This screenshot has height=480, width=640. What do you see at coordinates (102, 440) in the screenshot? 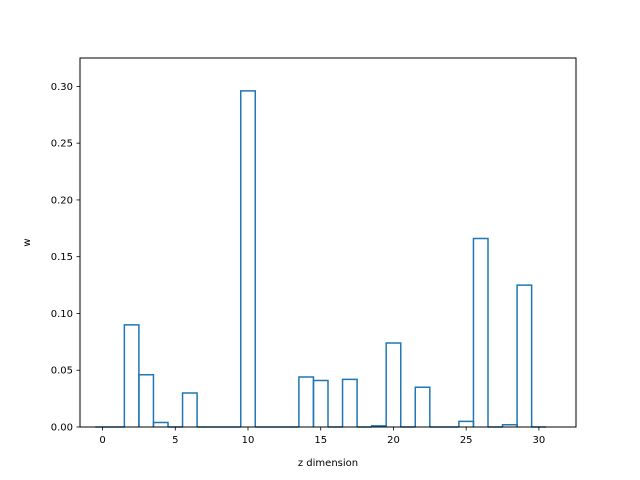
I see `x-tick-label: 0` at bounding box center [102, 440].